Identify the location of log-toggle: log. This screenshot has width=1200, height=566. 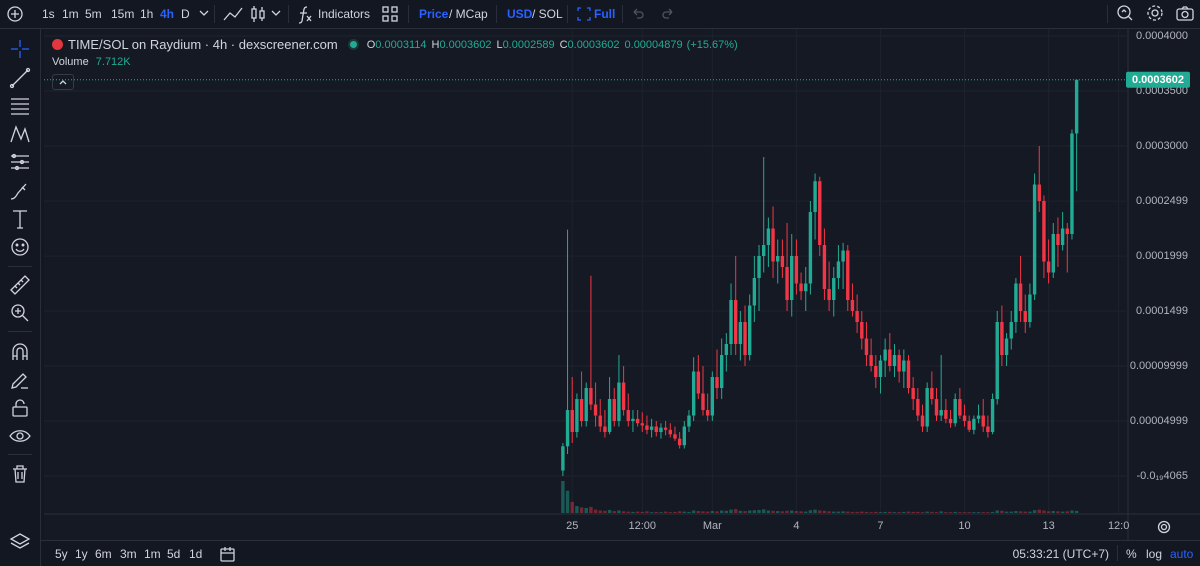
(1154, 554).